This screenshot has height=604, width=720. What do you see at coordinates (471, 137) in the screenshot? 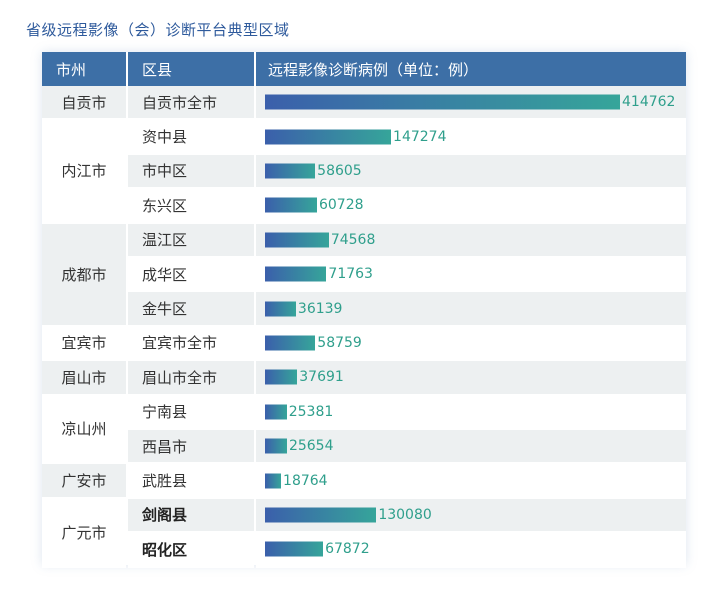
I see `value-cell: 147274` at bounding box center [471, 137].